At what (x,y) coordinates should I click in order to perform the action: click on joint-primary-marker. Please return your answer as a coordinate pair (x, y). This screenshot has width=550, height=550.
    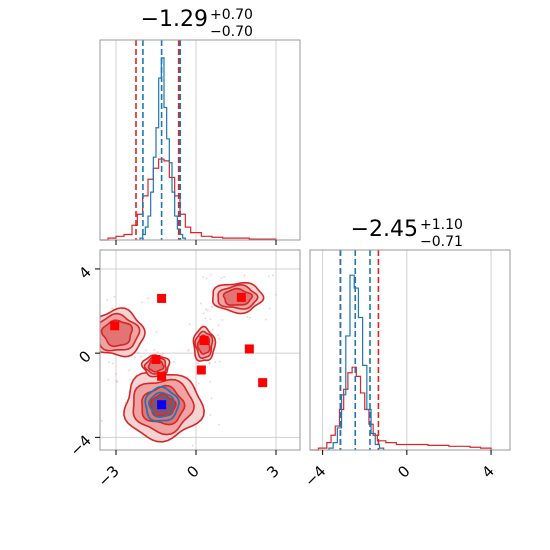
    Looking at the image, I should click on (162, 405).